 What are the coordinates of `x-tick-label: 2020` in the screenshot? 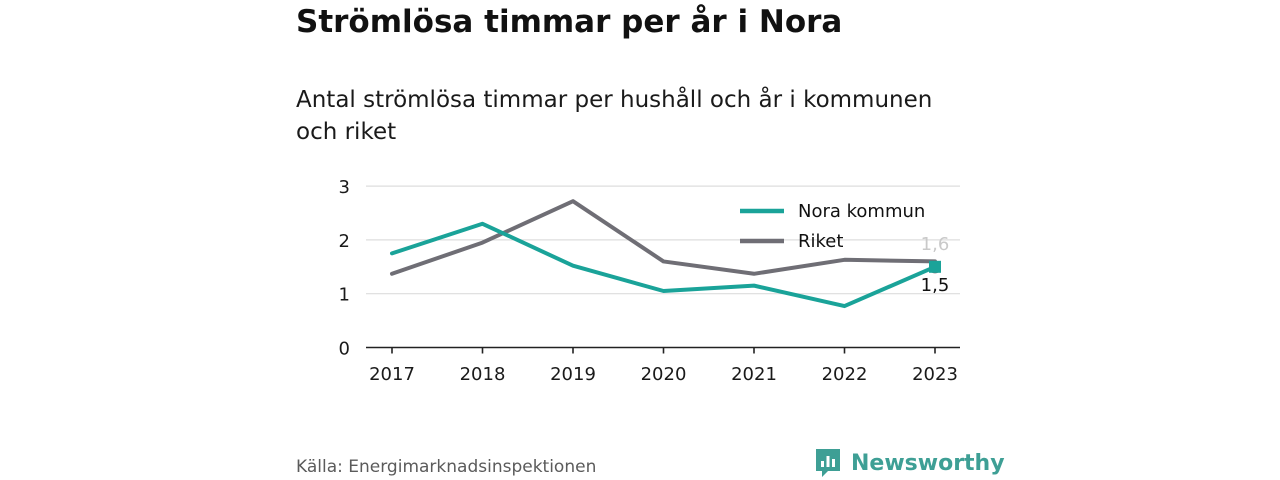 It's located at (664, 374).